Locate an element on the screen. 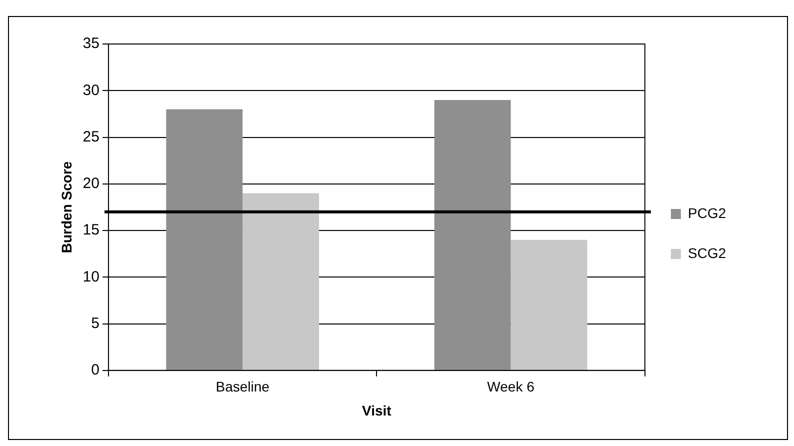  y-tick-label: 20 is located at coordinates (91, 183).